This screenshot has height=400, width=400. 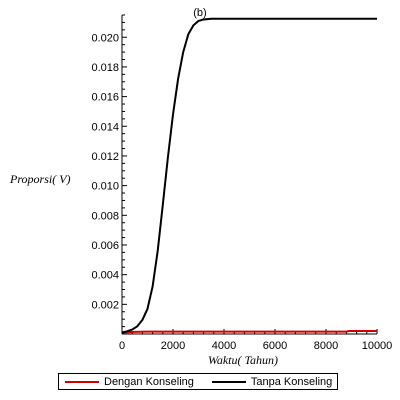 I want to click on series-line-dengan-konseling, so click(x=249, y=332).